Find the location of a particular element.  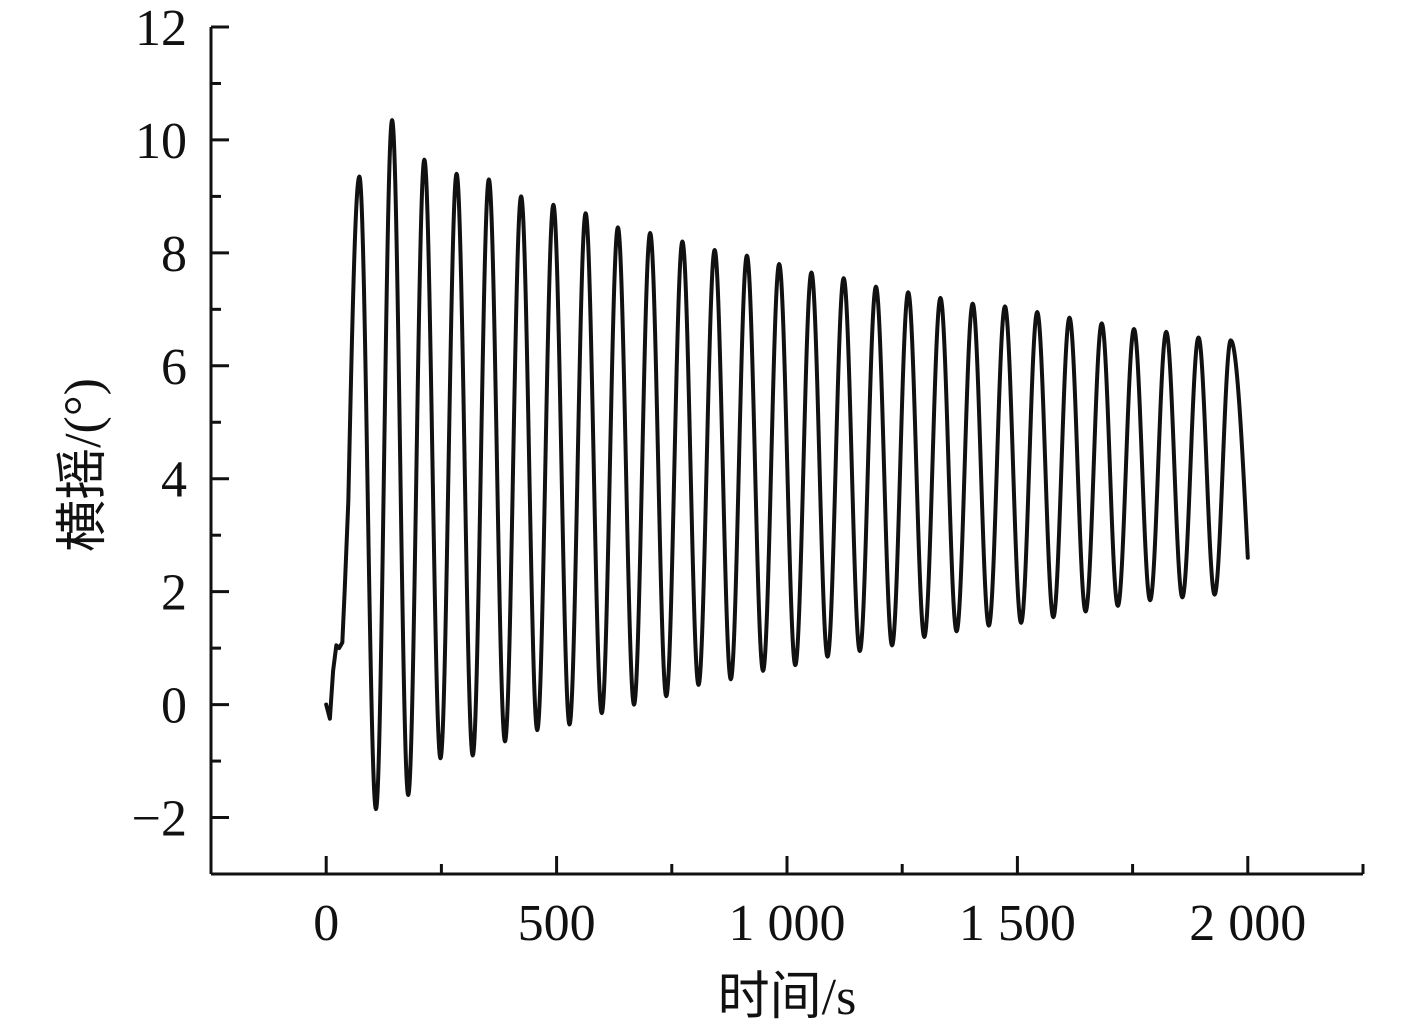

y-tick-label: 2 is located at coordinates (174, 593).